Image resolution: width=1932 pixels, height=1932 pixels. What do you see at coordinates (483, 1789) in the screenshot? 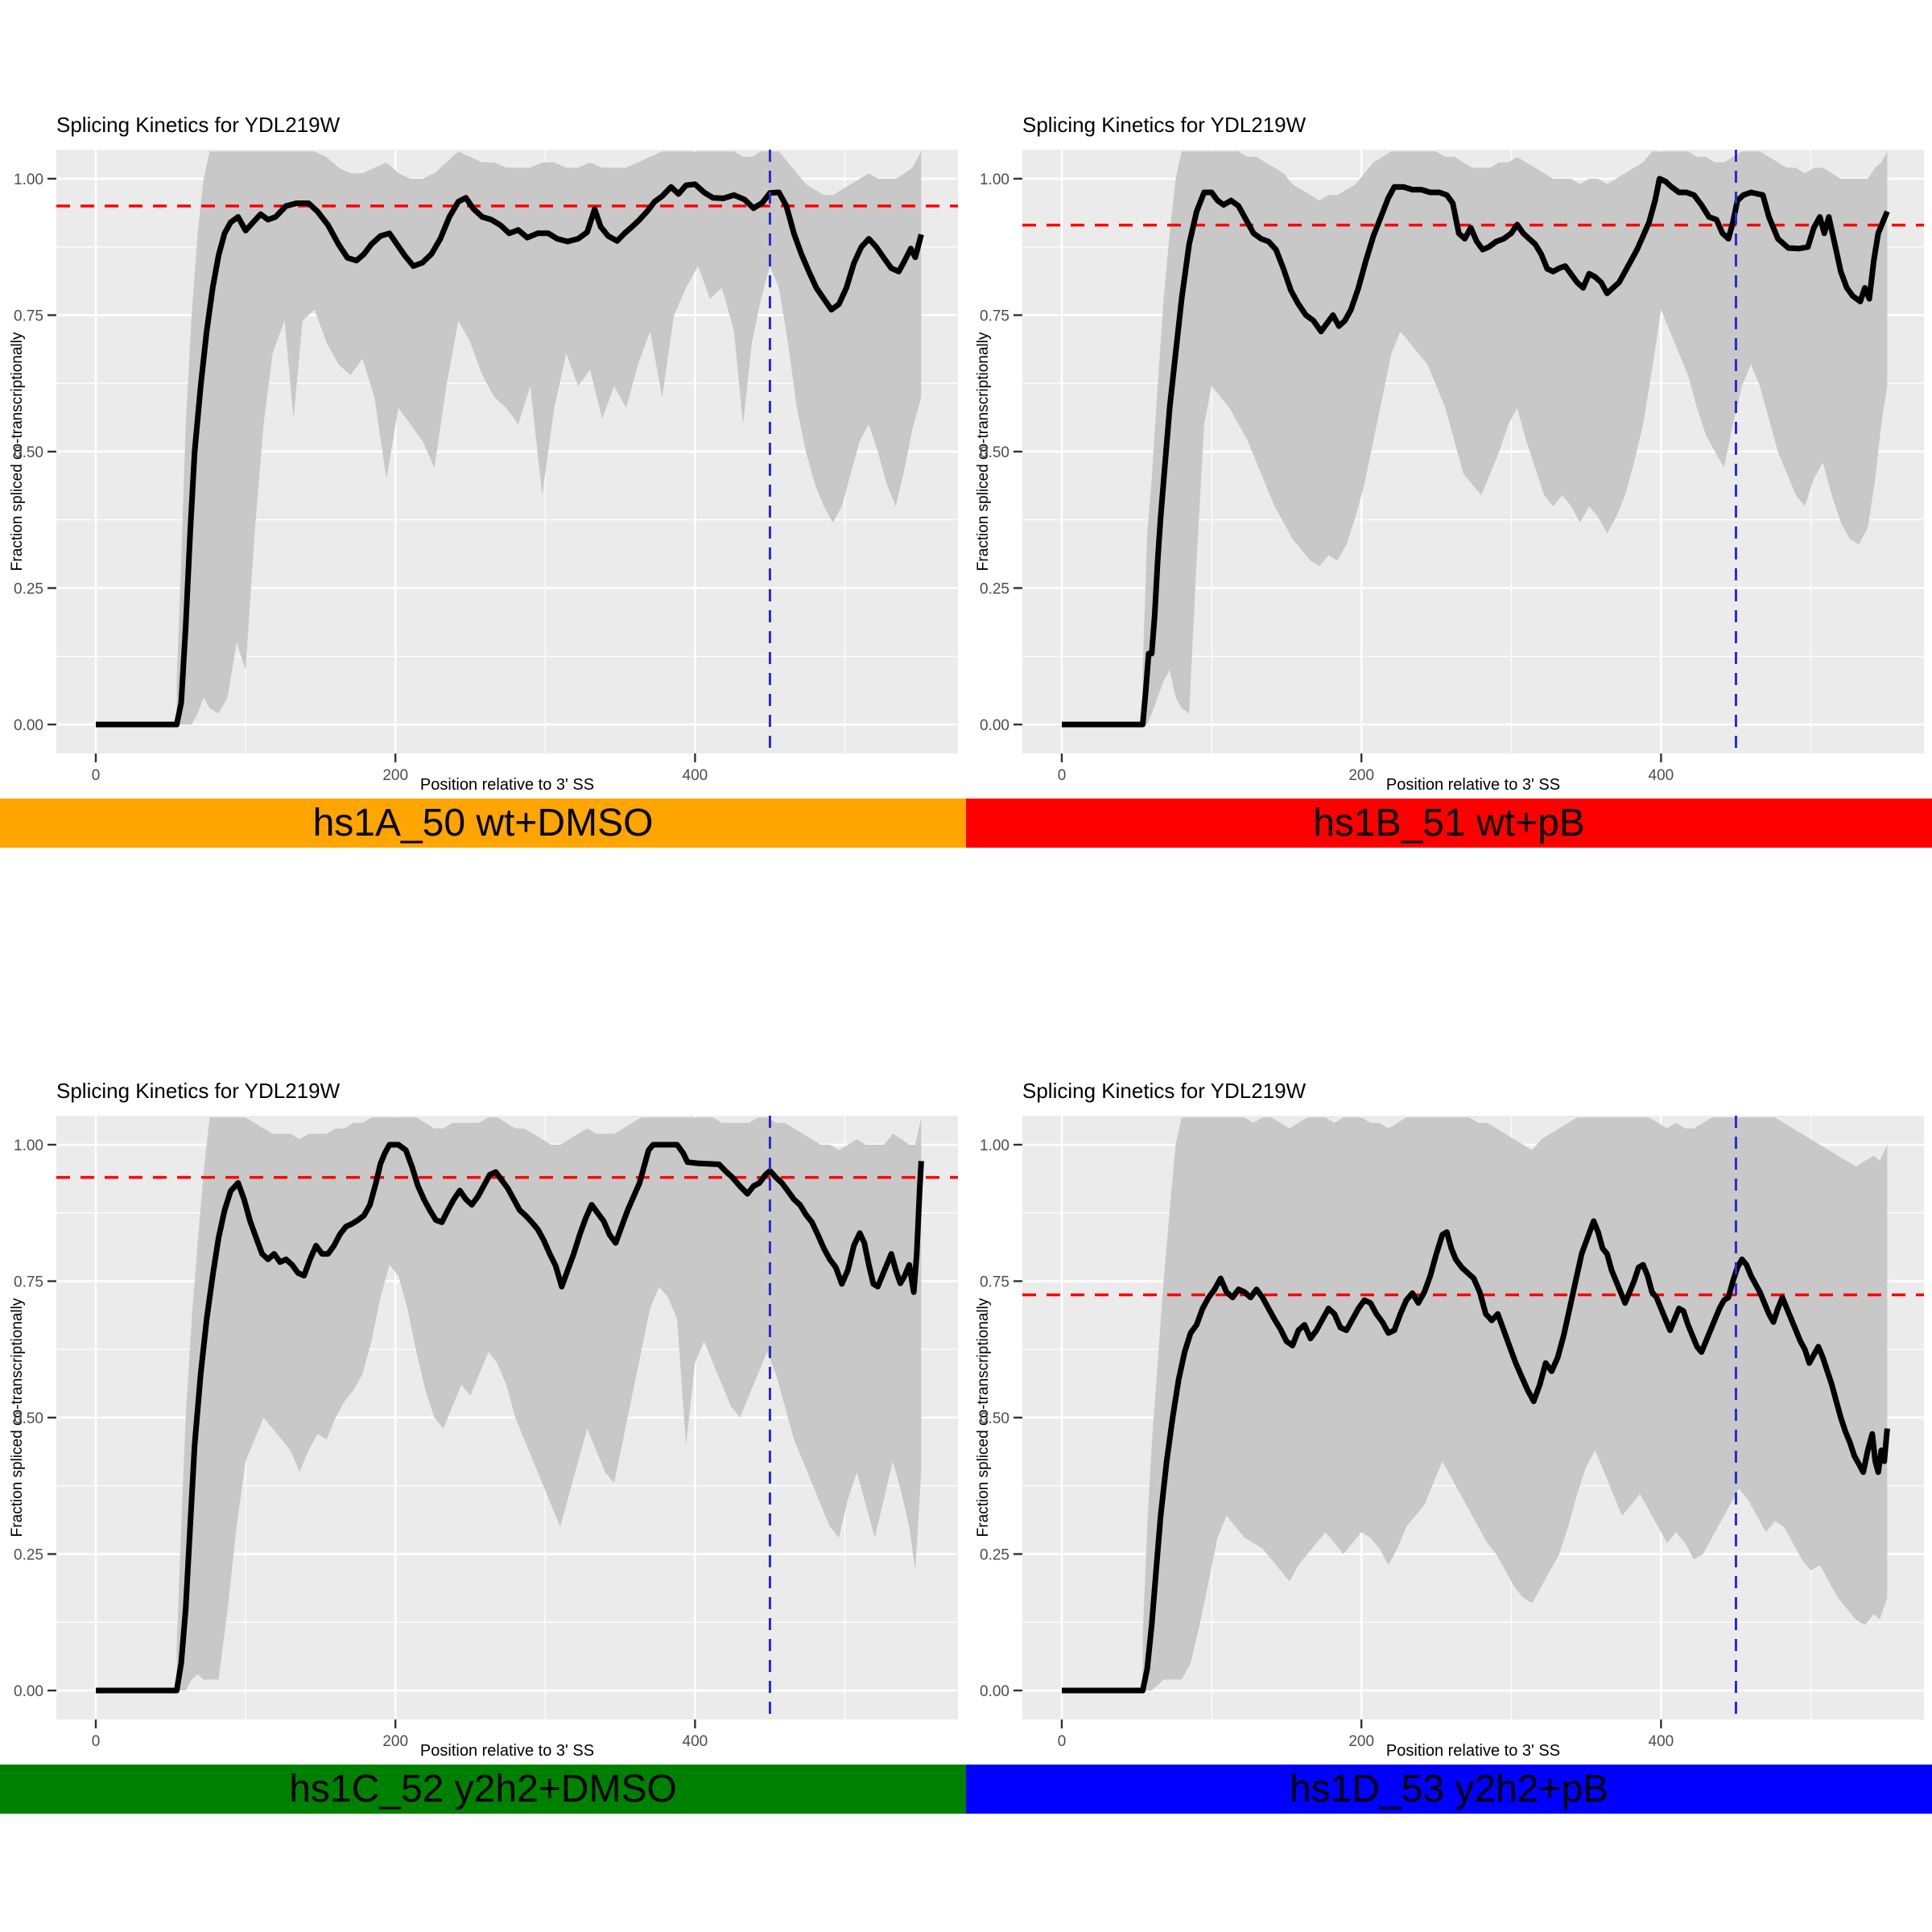
I see `condition-banner: hs1C_52 y2h2+DMSO` at bounding box center [483, 1789].